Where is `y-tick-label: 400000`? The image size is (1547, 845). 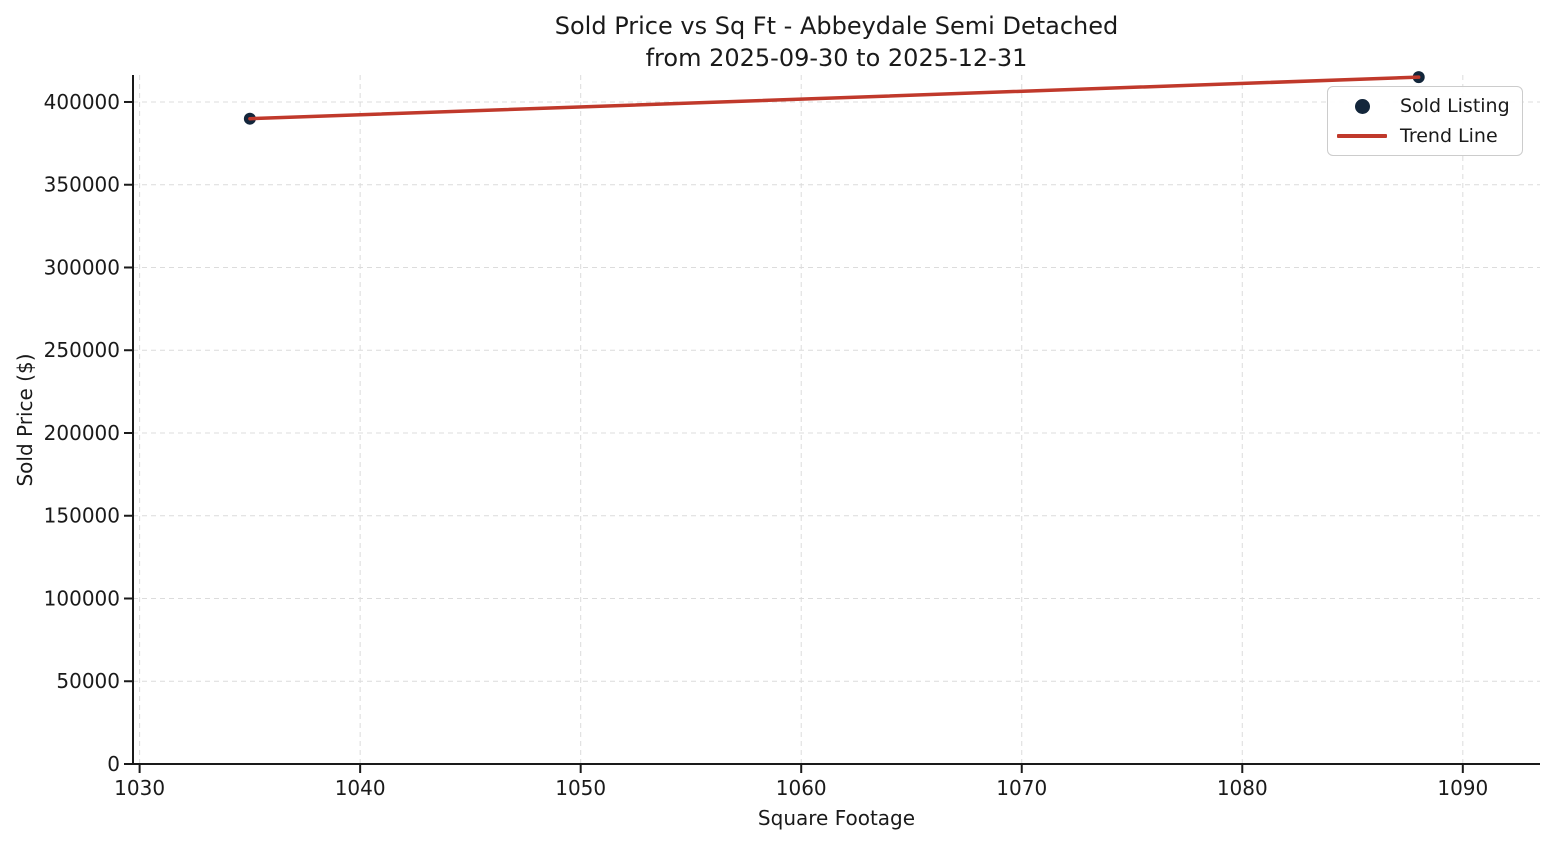
y-tick-label: 400000 is located at coordinates (82, 102).